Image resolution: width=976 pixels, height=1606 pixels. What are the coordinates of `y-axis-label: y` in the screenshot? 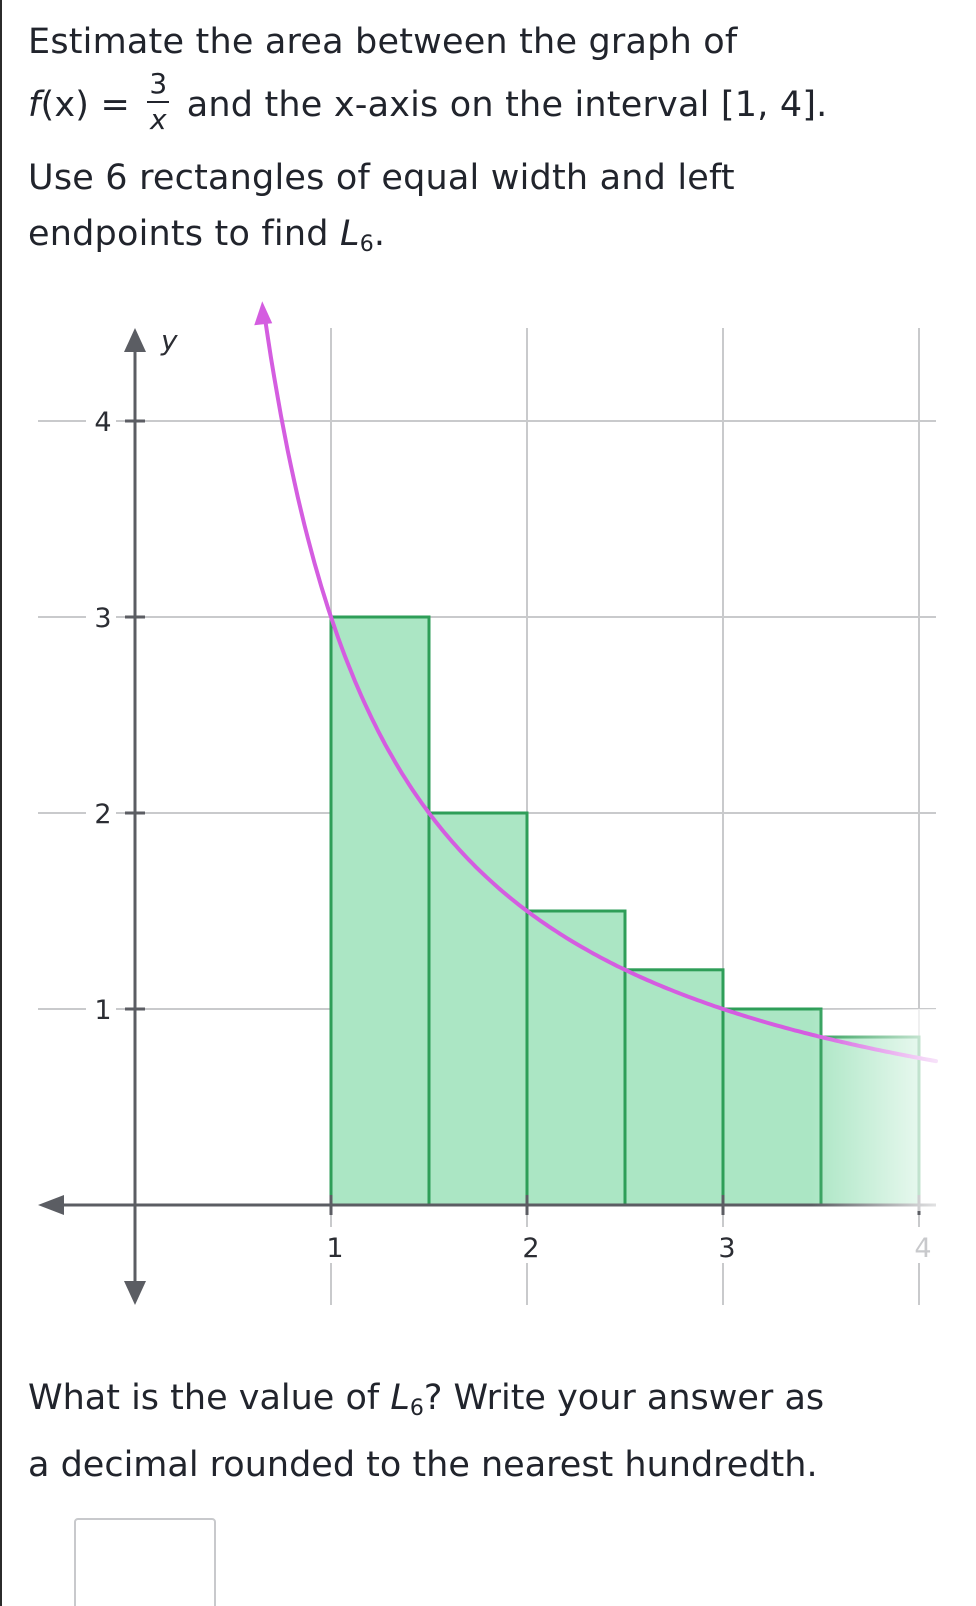 It's located at (169, 340).